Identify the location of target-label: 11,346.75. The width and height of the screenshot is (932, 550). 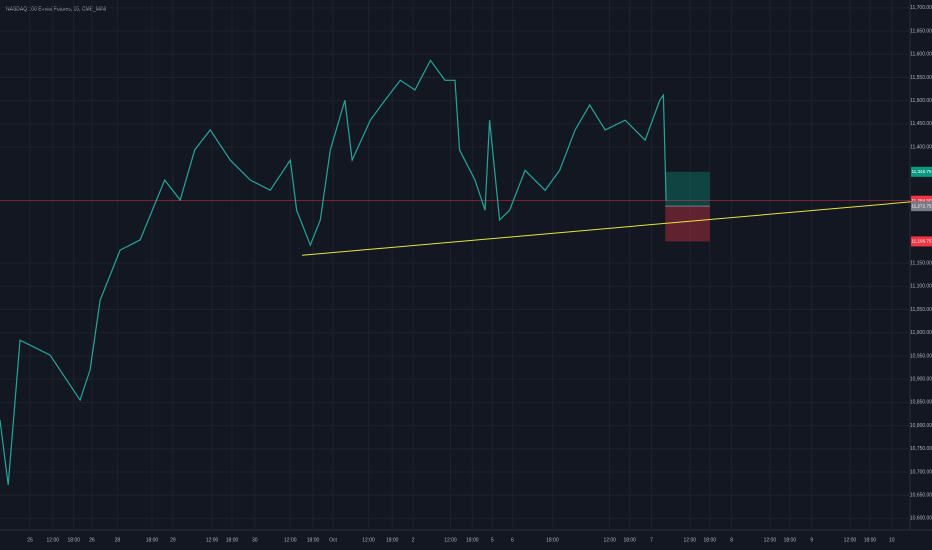
(921, 171).